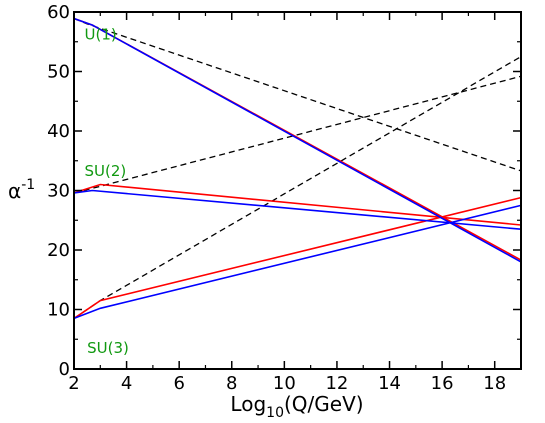 This screenshot has height=423, width=545. What do you see at coordinates (248, 404) in the screenshot?
I see `x-axis-title-main: Log` at bounding box center [248, 404].